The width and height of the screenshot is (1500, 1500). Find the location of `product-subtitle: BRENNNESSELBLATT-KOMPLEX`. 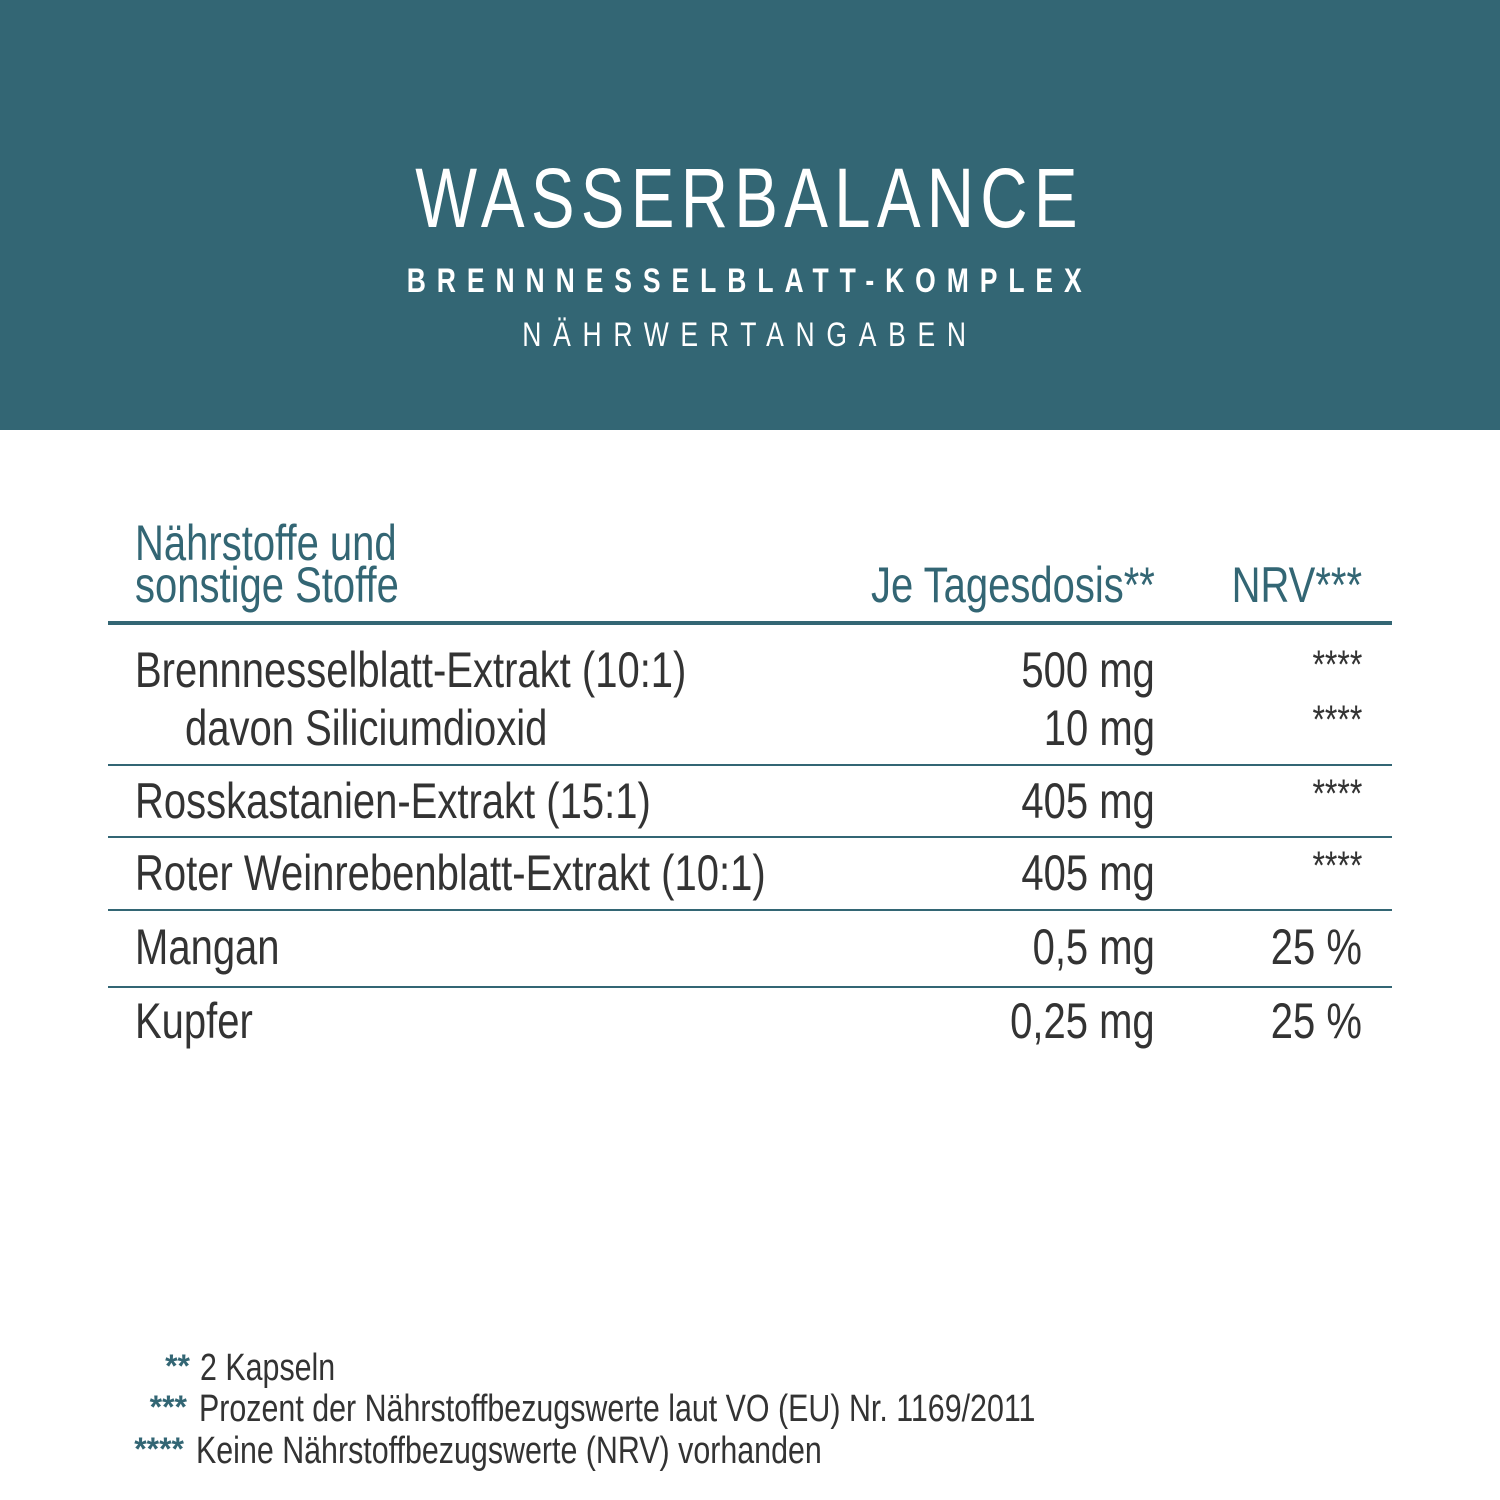

product-subtitle: BRENNNESSELBLATT-KOMPLEX is located at coordinates (750, 281).